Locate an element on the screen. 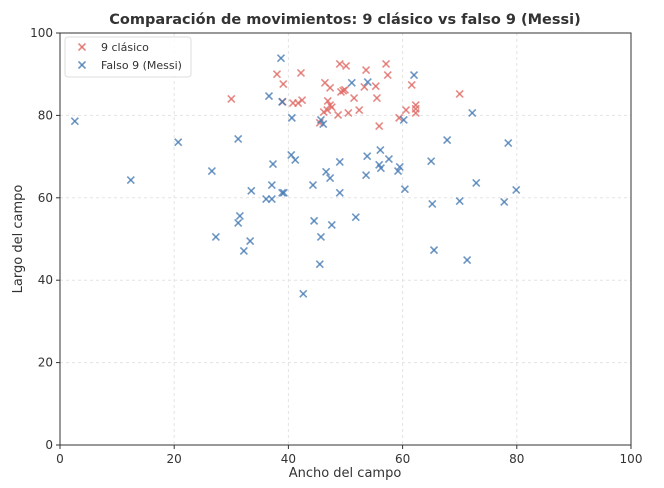 Image resolution: width=664 pixels, height=488 pixels. x-tick-label: 60 is located at coordinates (402, 459).